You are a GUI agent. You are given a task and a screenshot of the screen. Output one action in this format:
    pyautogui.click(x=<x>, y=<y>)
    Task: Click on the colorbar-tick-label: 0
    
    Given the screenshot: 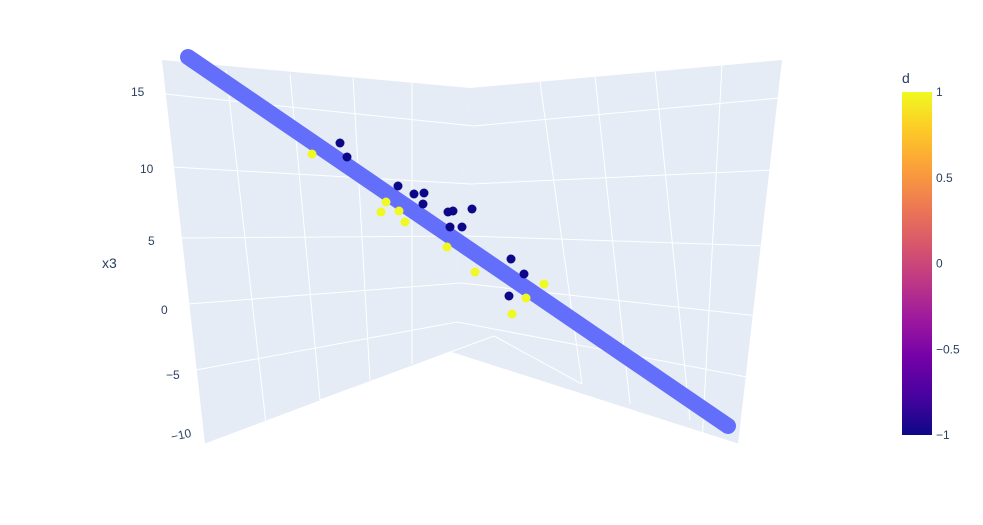 What is the action you would take?
    pyautogui.click(x=939, y=264)
    